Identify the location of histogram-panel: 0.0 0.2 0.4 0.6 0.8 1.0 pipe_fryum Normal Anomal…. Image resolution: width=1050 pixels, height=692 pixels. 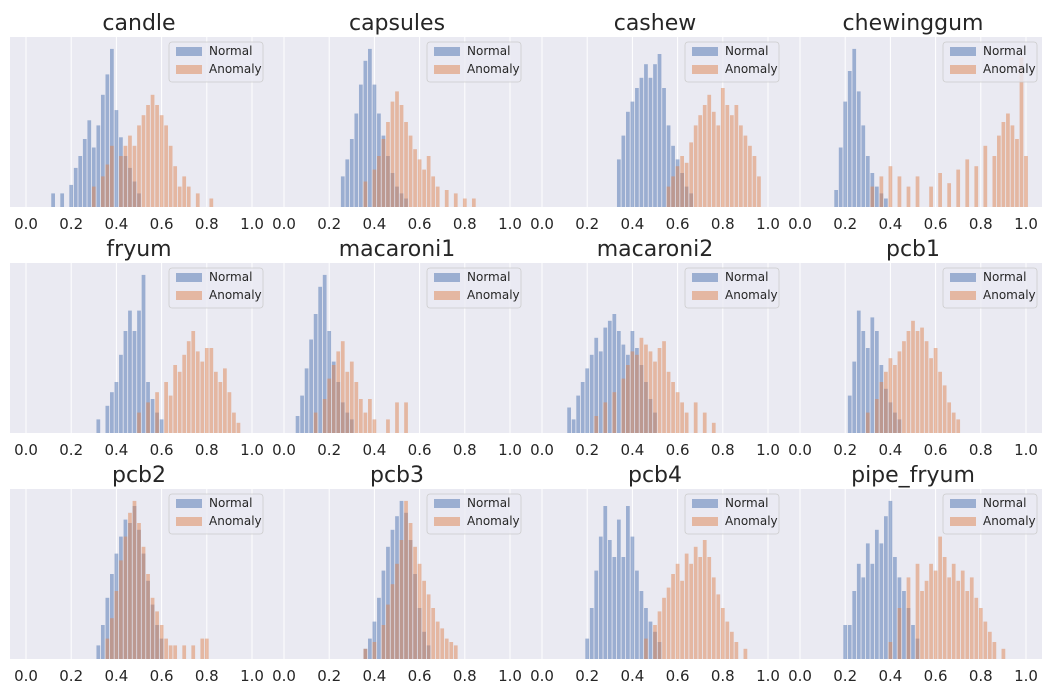
(913, 574).